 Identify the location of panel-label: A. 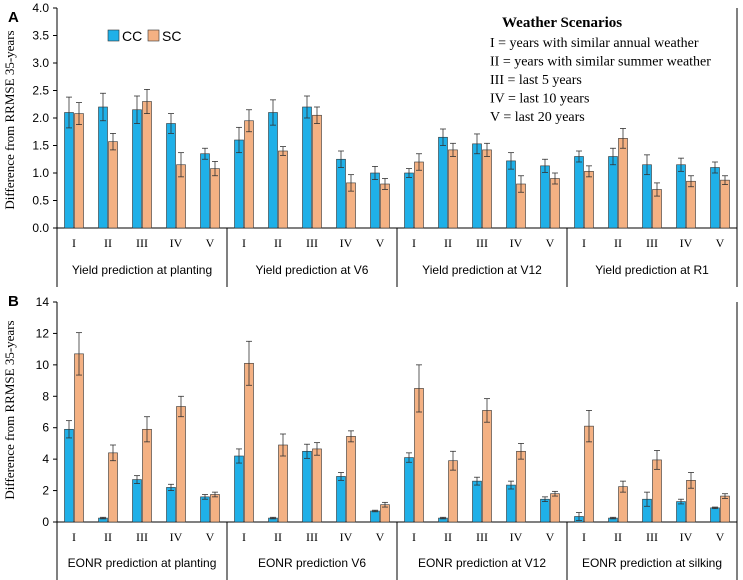
(13, 17).